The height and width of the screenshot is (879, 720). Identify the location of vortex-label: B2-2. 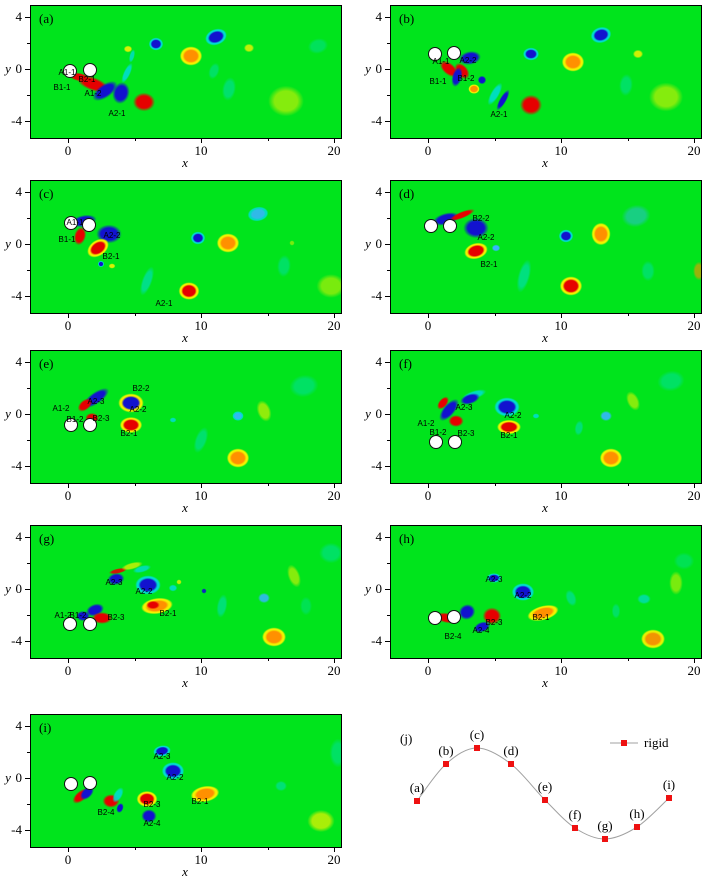
(481, 218).